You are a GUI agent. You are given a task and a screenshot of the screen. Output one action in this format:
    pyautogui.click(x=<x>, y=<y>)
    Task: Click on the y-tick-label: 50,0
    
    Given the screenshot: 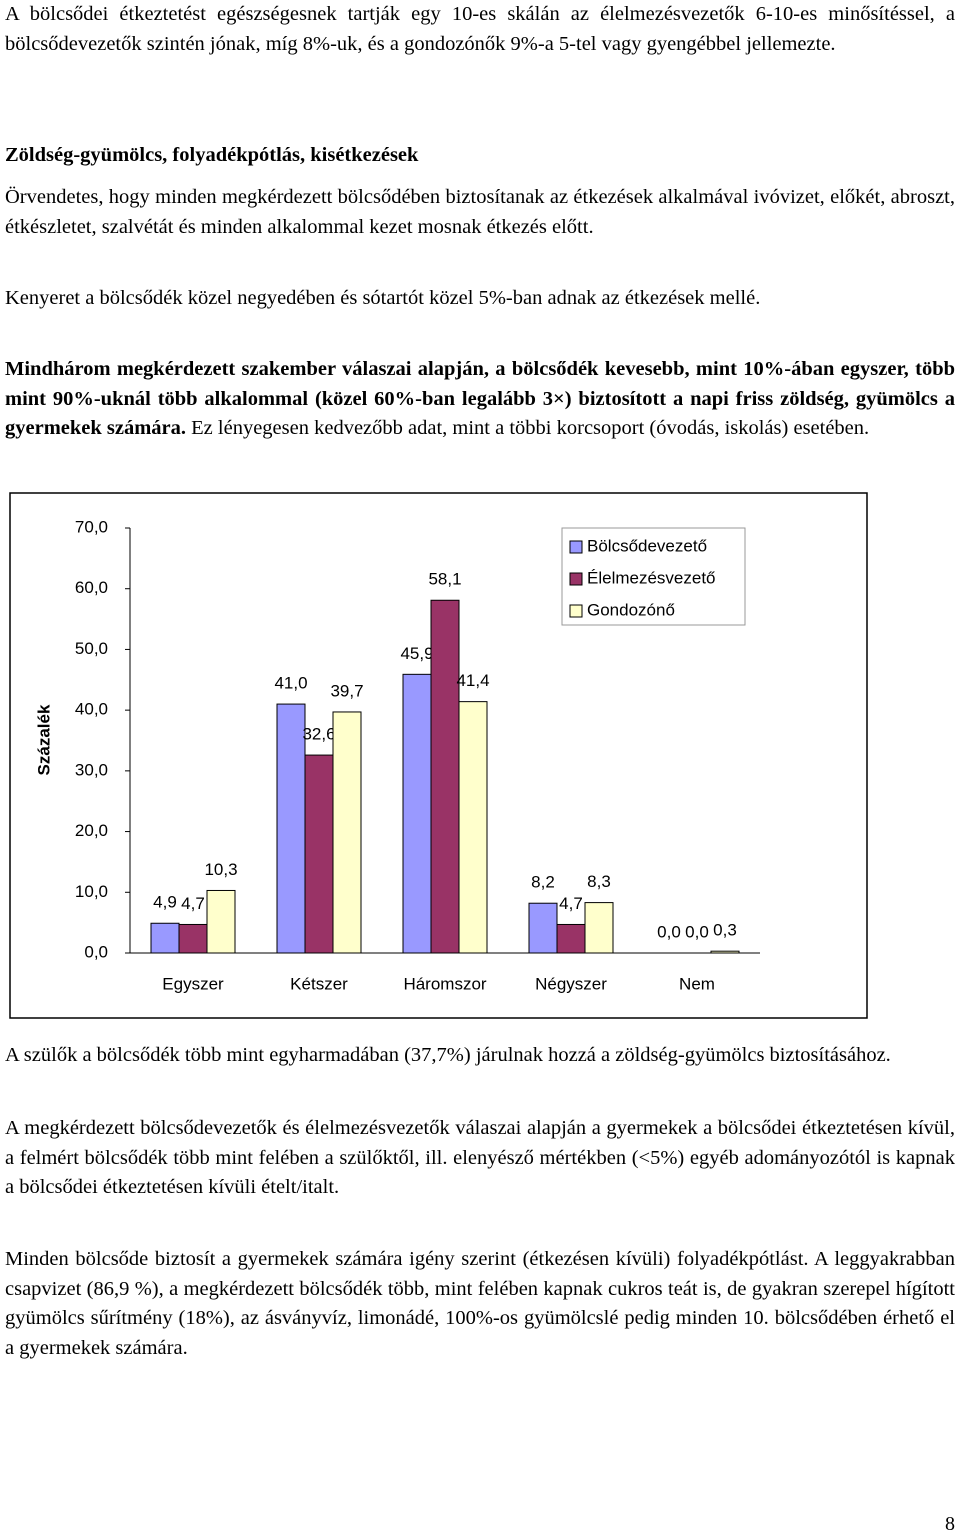 What is the action you would take?
    pyautogui.click(x=91, y=648)
    